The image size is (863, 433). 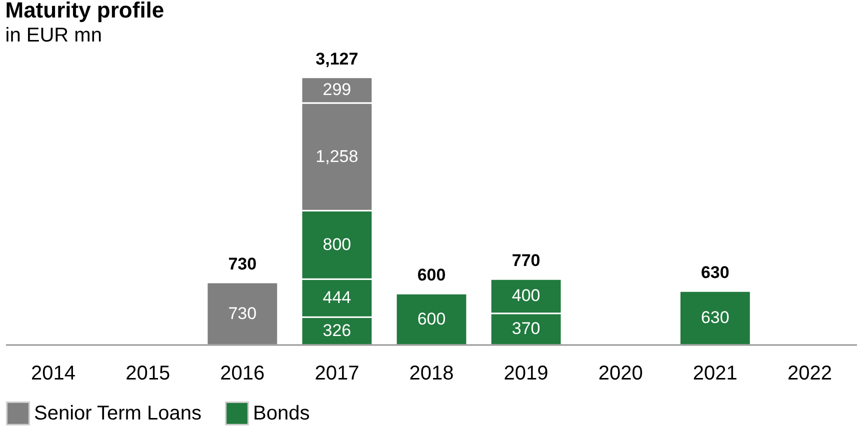 I want to click on data-label: 370, so click(x=526, y=328).